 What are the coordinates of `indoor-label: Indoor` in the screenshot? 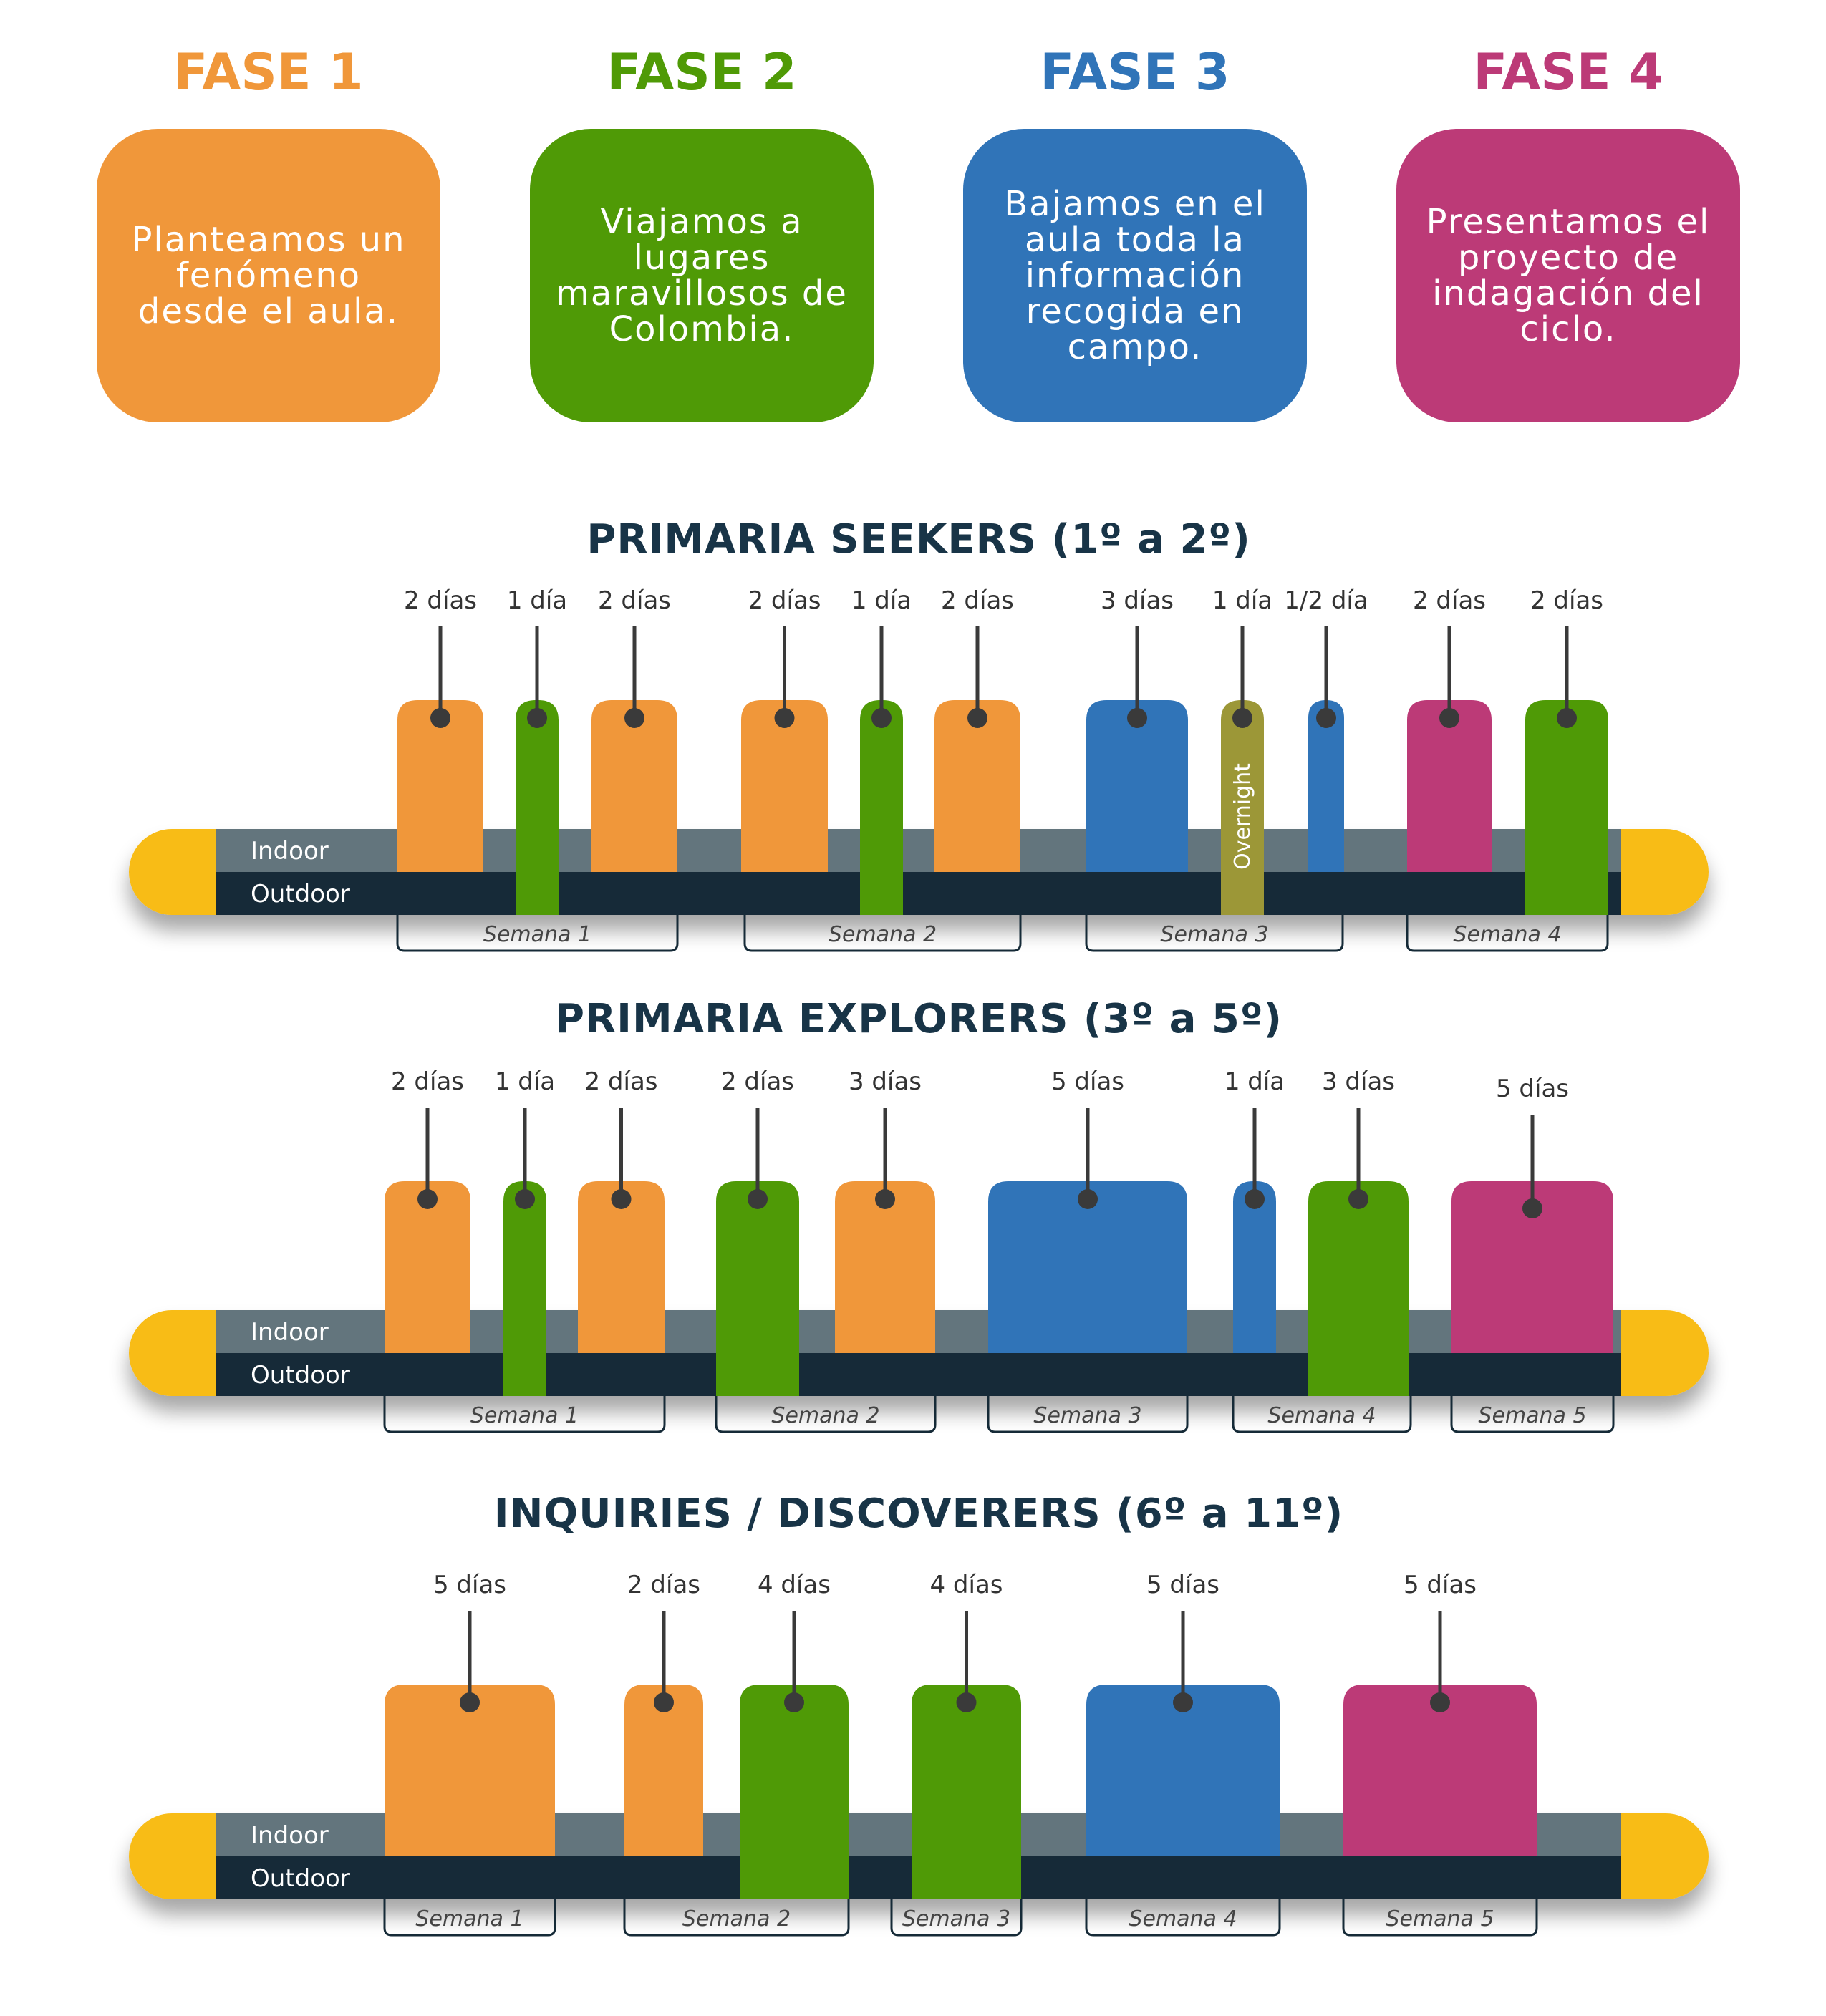 It's located at (290, 851).